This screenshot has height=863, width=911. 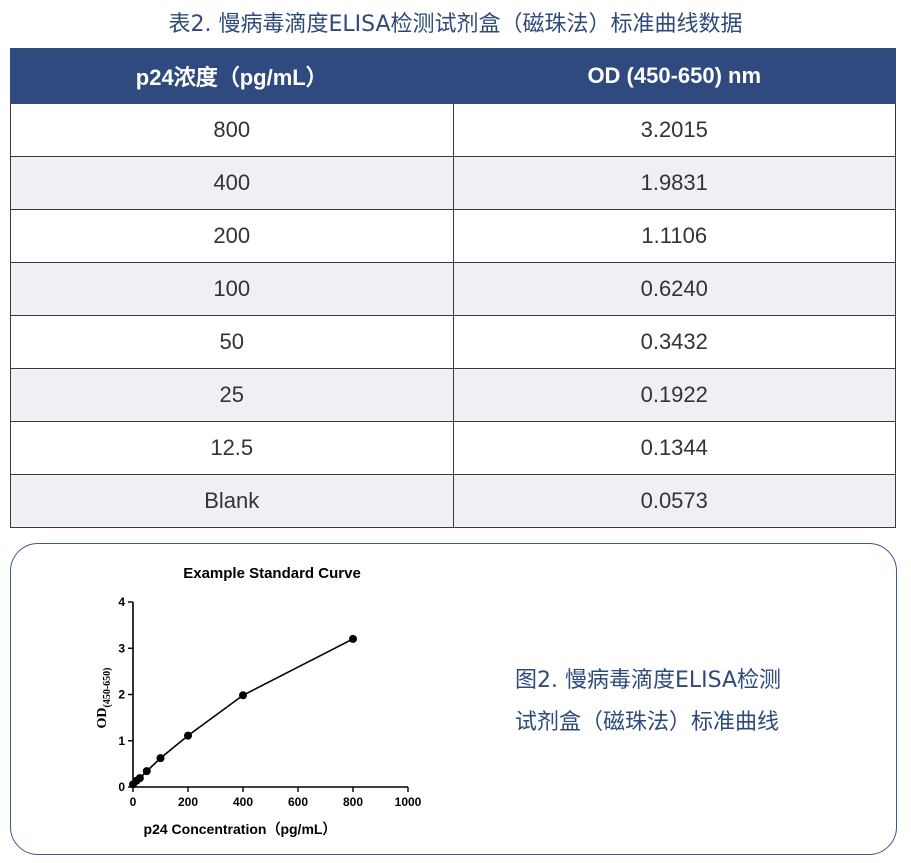 I want to click on cell-od: 1.1106, so click(x=674, y=236).